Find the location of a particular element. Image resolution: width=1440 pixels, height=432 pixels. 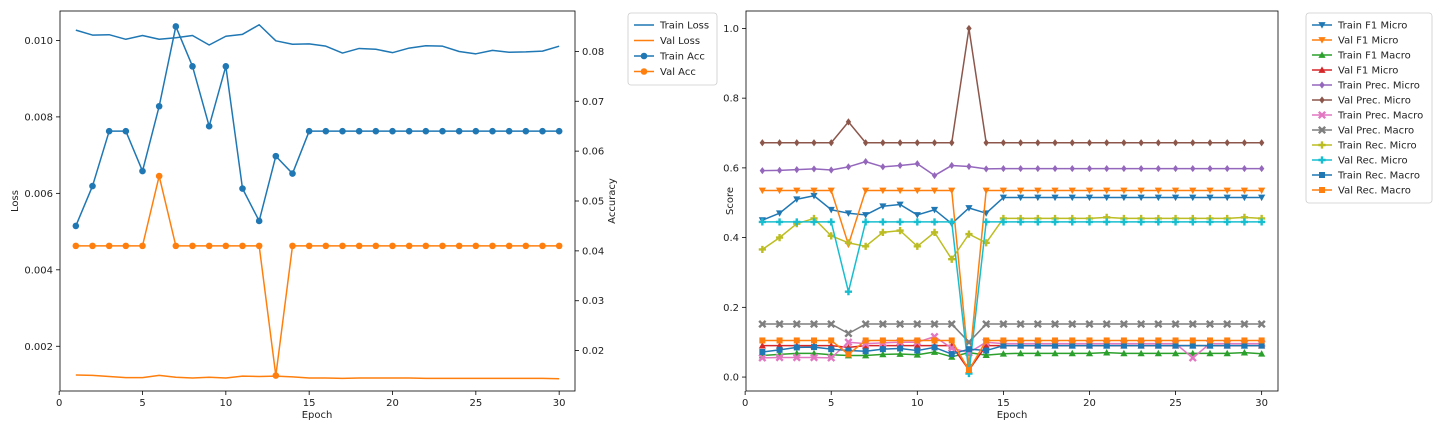

legend-marker-train-f1-macro is located at coordinates (1322, 54).